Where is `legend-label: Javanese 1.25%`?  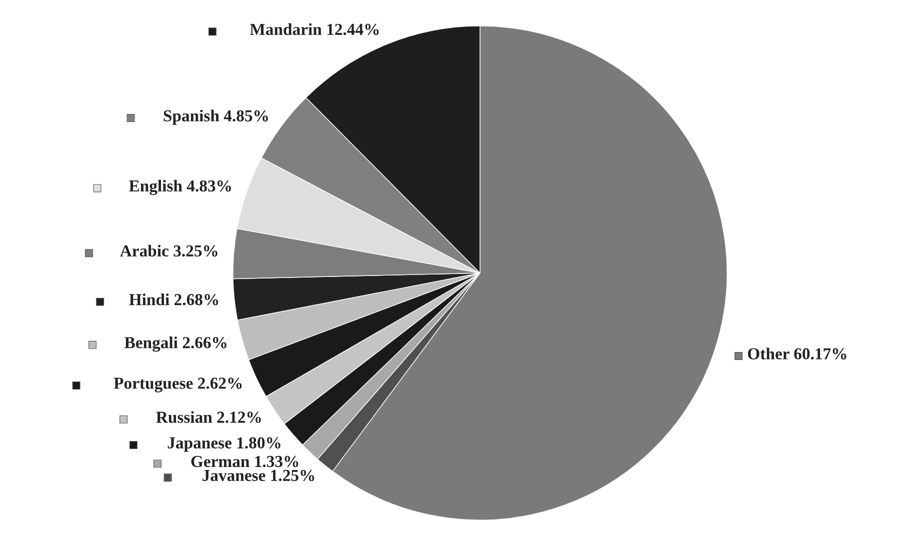 legend-label: Javanese 1.25% is located at coordinates (258, 476).